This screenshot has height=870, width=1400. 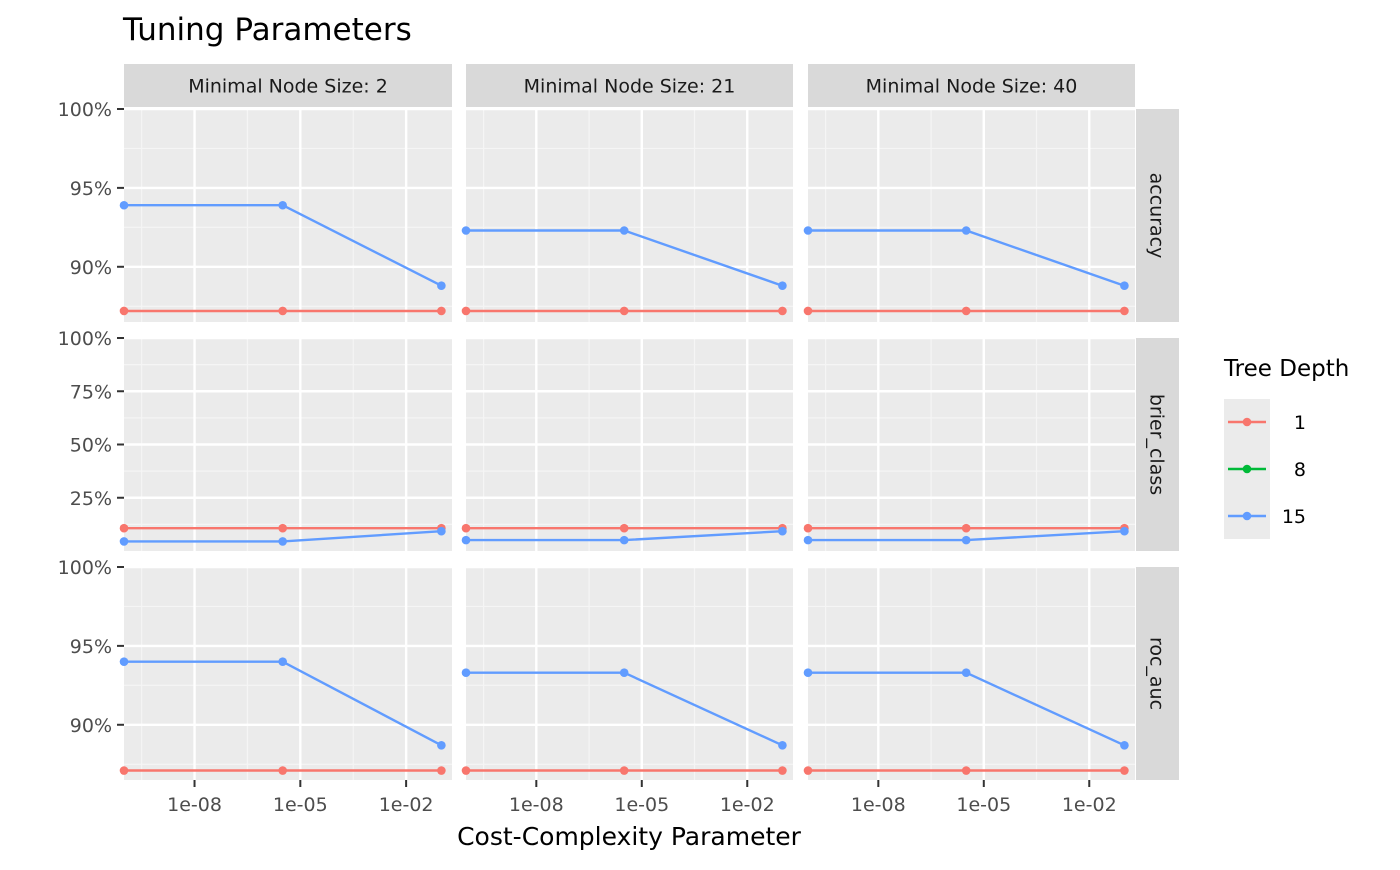 I want to click on panel-r2-c1, so click(x=627, y=672).